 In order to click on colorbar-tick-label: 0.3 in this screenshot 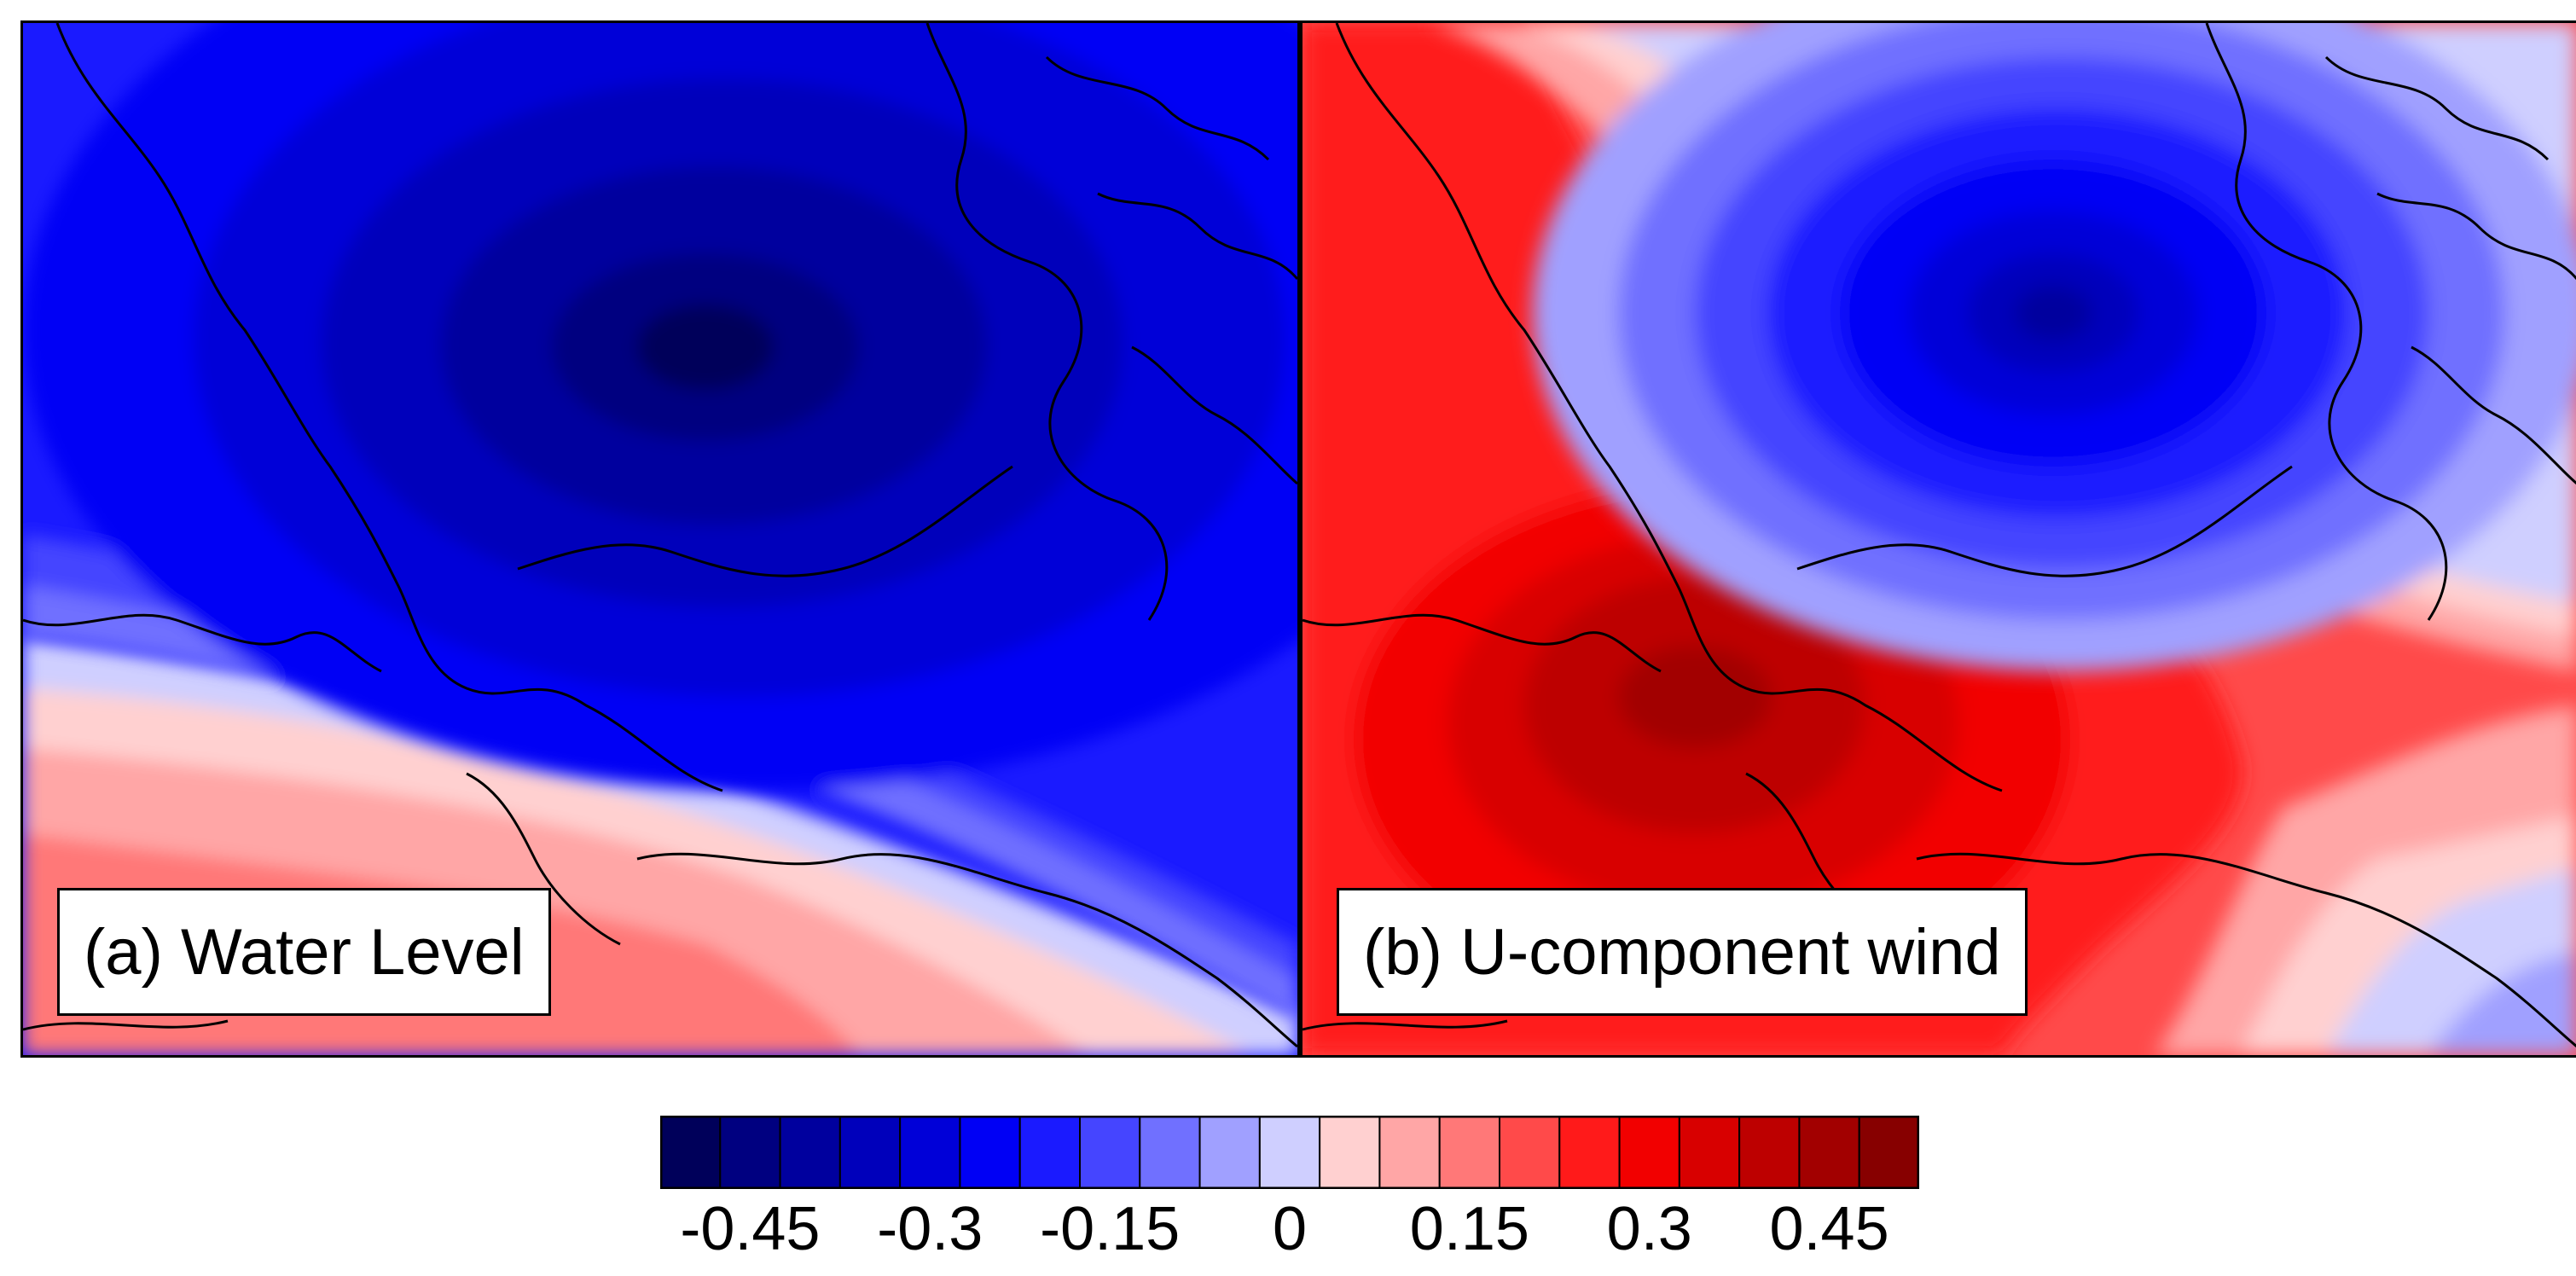, I will do `click(1649, 1229)`.